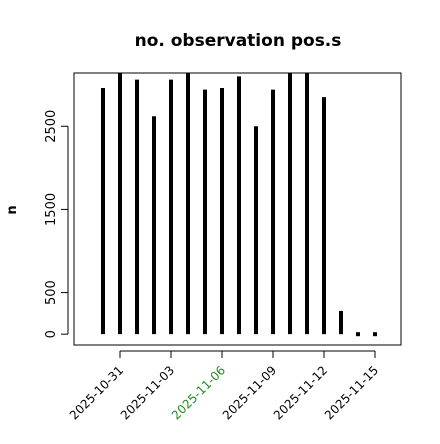 The width and height of the screenshot is (440, 444). What do you see at coordinates (51, 292) in the screenshot?
I see `y-tick-label: 500` at bounding box center [51, 292].